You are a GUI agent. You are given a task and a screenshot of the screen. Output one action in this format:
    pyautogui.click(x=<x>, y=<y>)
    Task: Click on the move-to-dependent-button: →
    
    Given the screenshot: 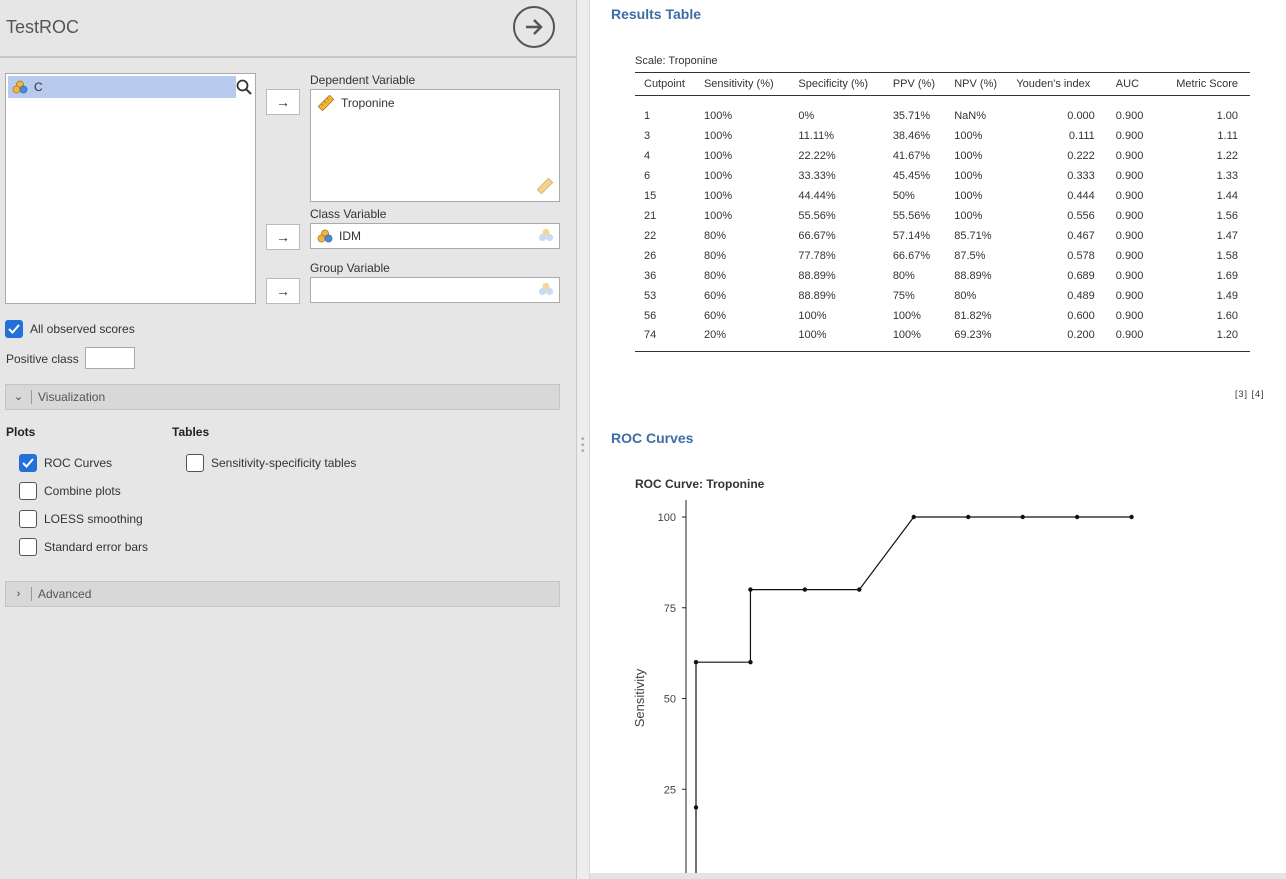 What is the action you would take?
    pyautogui.click(x=283, y=102)
    